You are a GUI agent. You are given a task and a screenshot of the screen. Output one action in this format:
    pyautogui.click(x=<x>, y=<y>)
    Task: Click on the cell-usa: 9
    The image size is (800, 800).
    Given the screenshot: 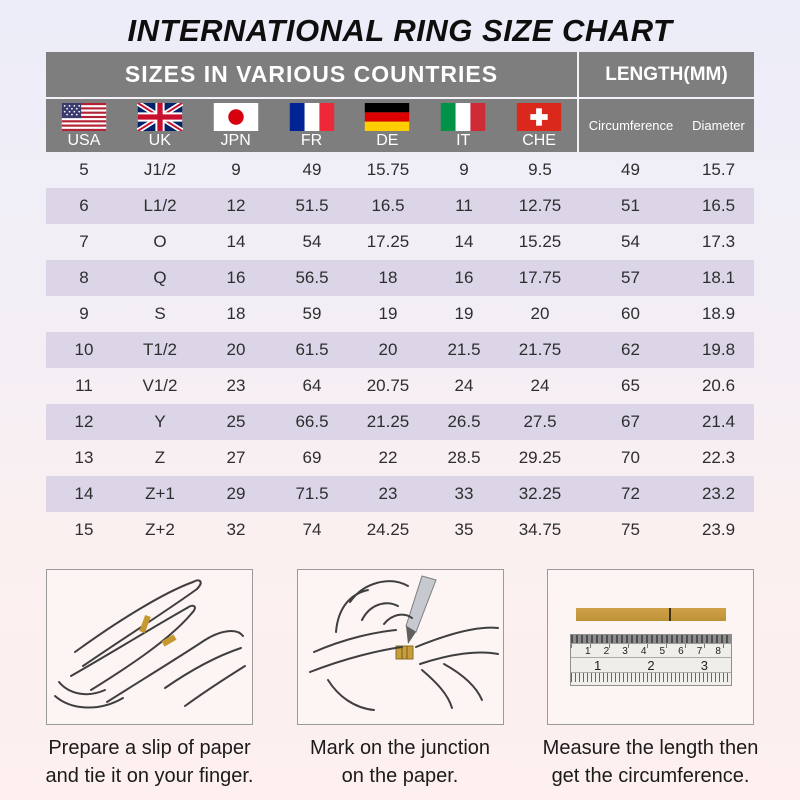 What is the action you would take?
    pyautogui.click(x=84, y=313)
    